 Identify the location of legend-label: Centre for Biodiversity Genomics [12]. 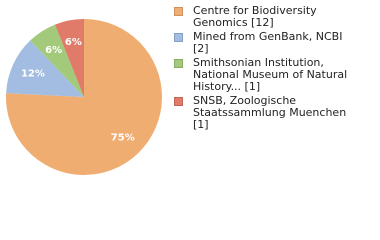
(255, 16).